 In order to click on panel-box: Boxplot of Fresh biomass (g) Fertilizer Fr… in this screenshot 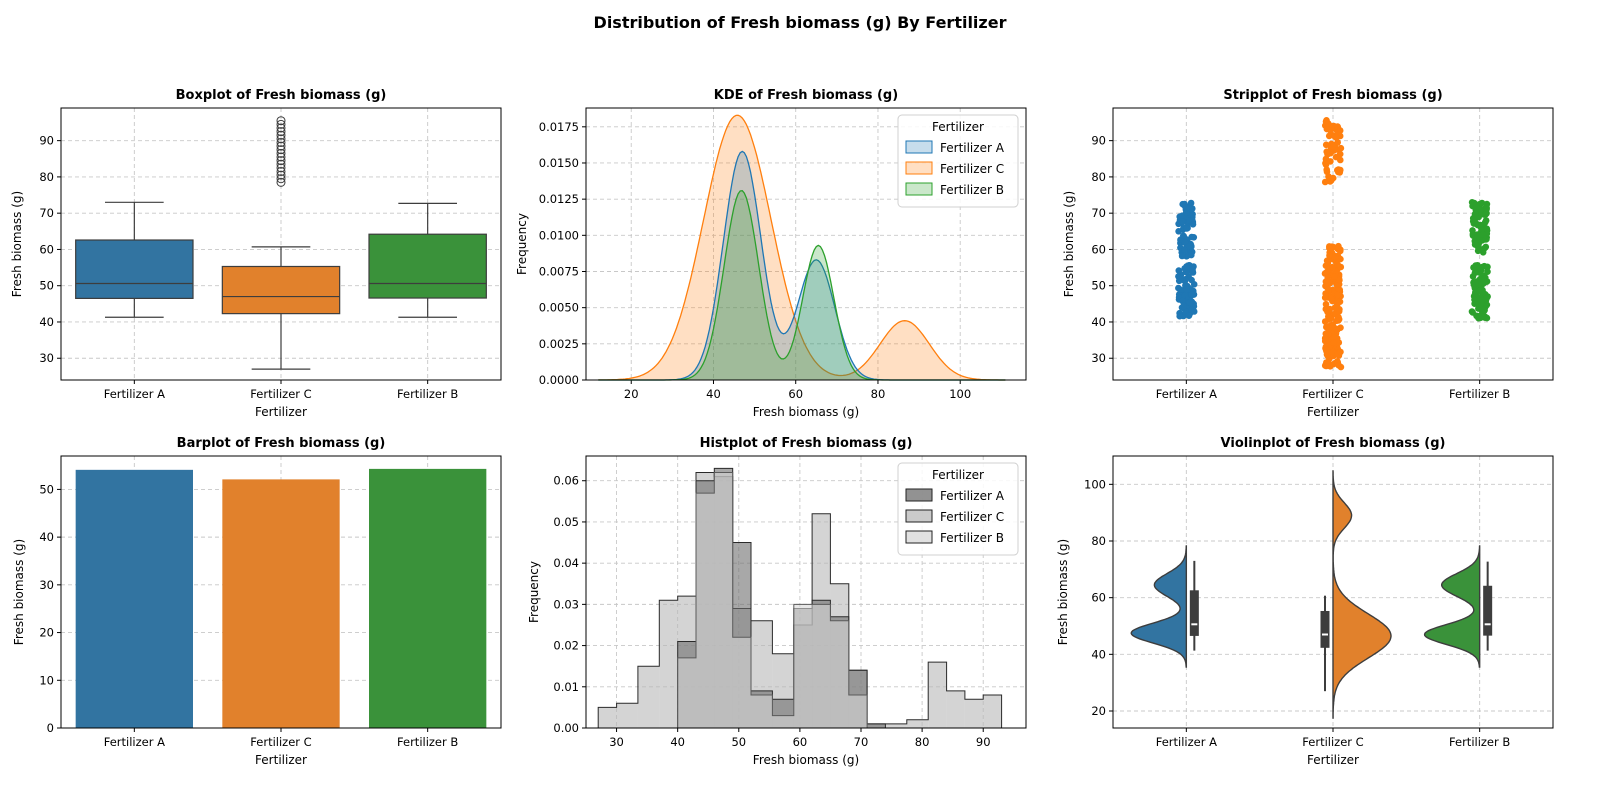, I will do `click(256, 253)`.